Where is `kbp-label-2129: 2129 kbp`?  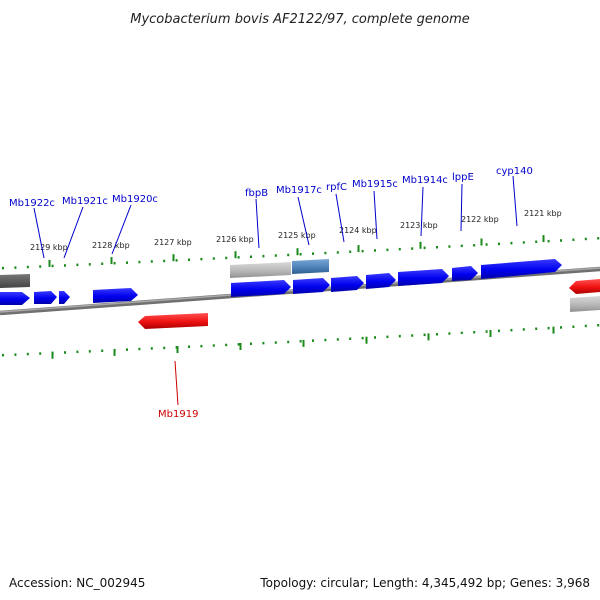 kbp-label-2129: 2129 kbp is located at coordinates (49, 247).